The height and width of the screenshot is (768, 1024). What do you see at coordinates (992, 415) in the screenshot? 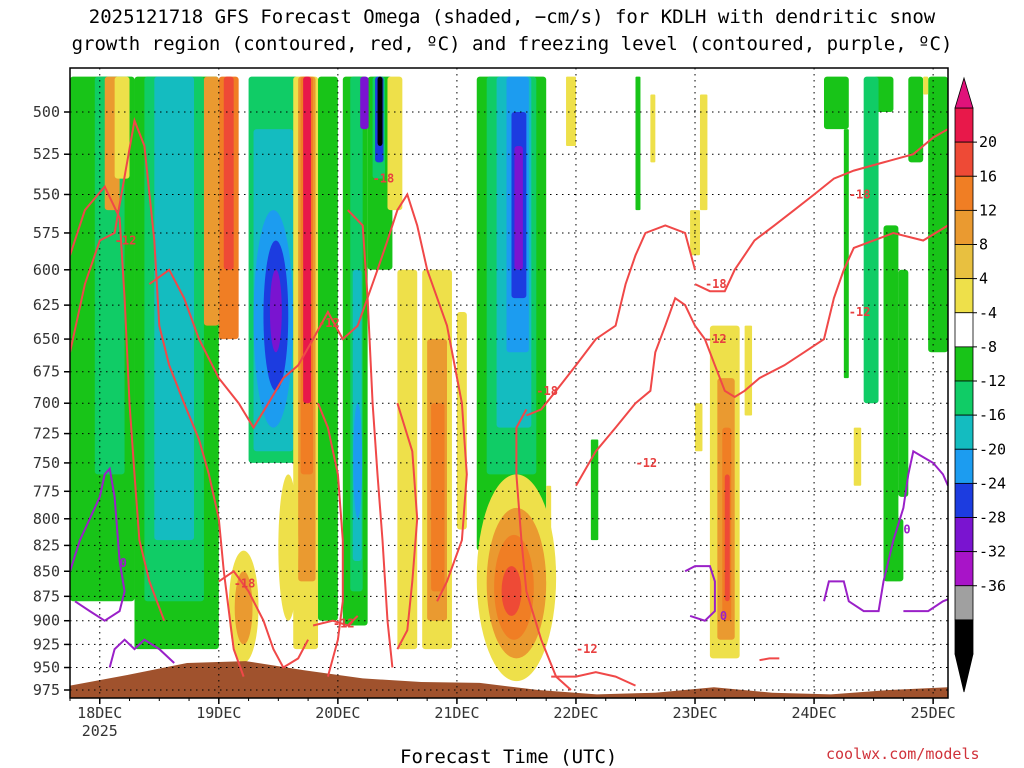
I see `colorbar-label: -16` at bounding box center [992, 415].